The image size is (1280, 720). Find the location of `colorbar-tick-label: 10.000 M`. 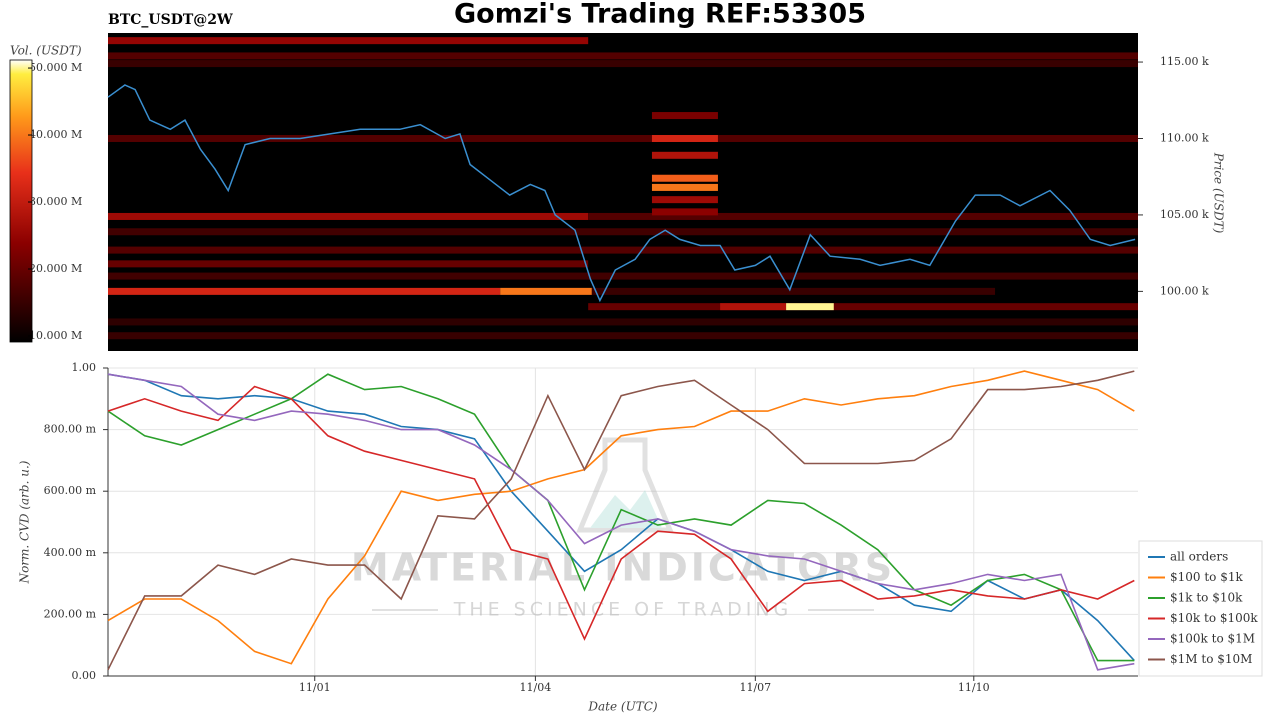

colorbar-tick-label: 10.000 M is located at coordinates (55, 335).